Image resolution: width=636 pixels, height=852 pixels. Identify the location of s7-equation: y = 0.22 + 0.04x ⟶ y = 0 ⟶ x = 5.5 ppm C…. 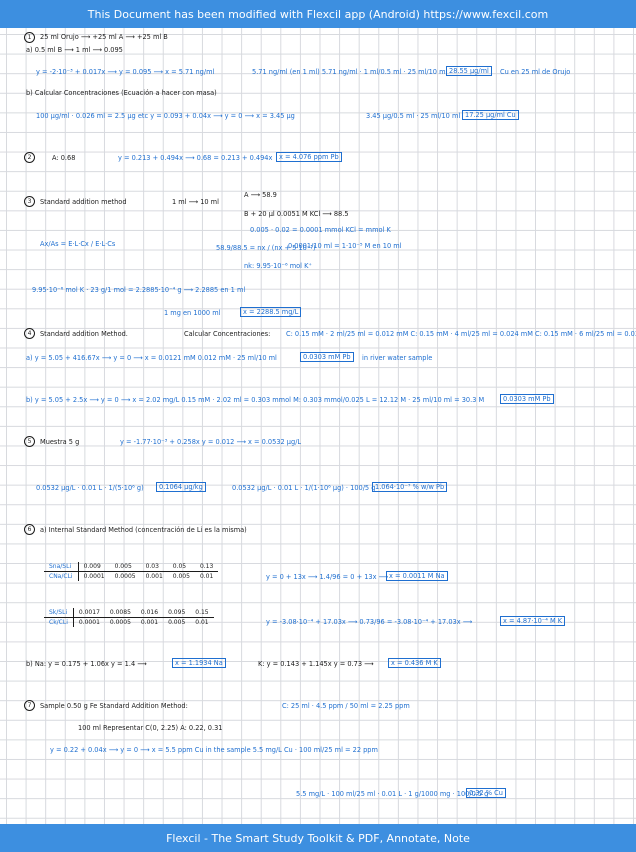
(214, 750).